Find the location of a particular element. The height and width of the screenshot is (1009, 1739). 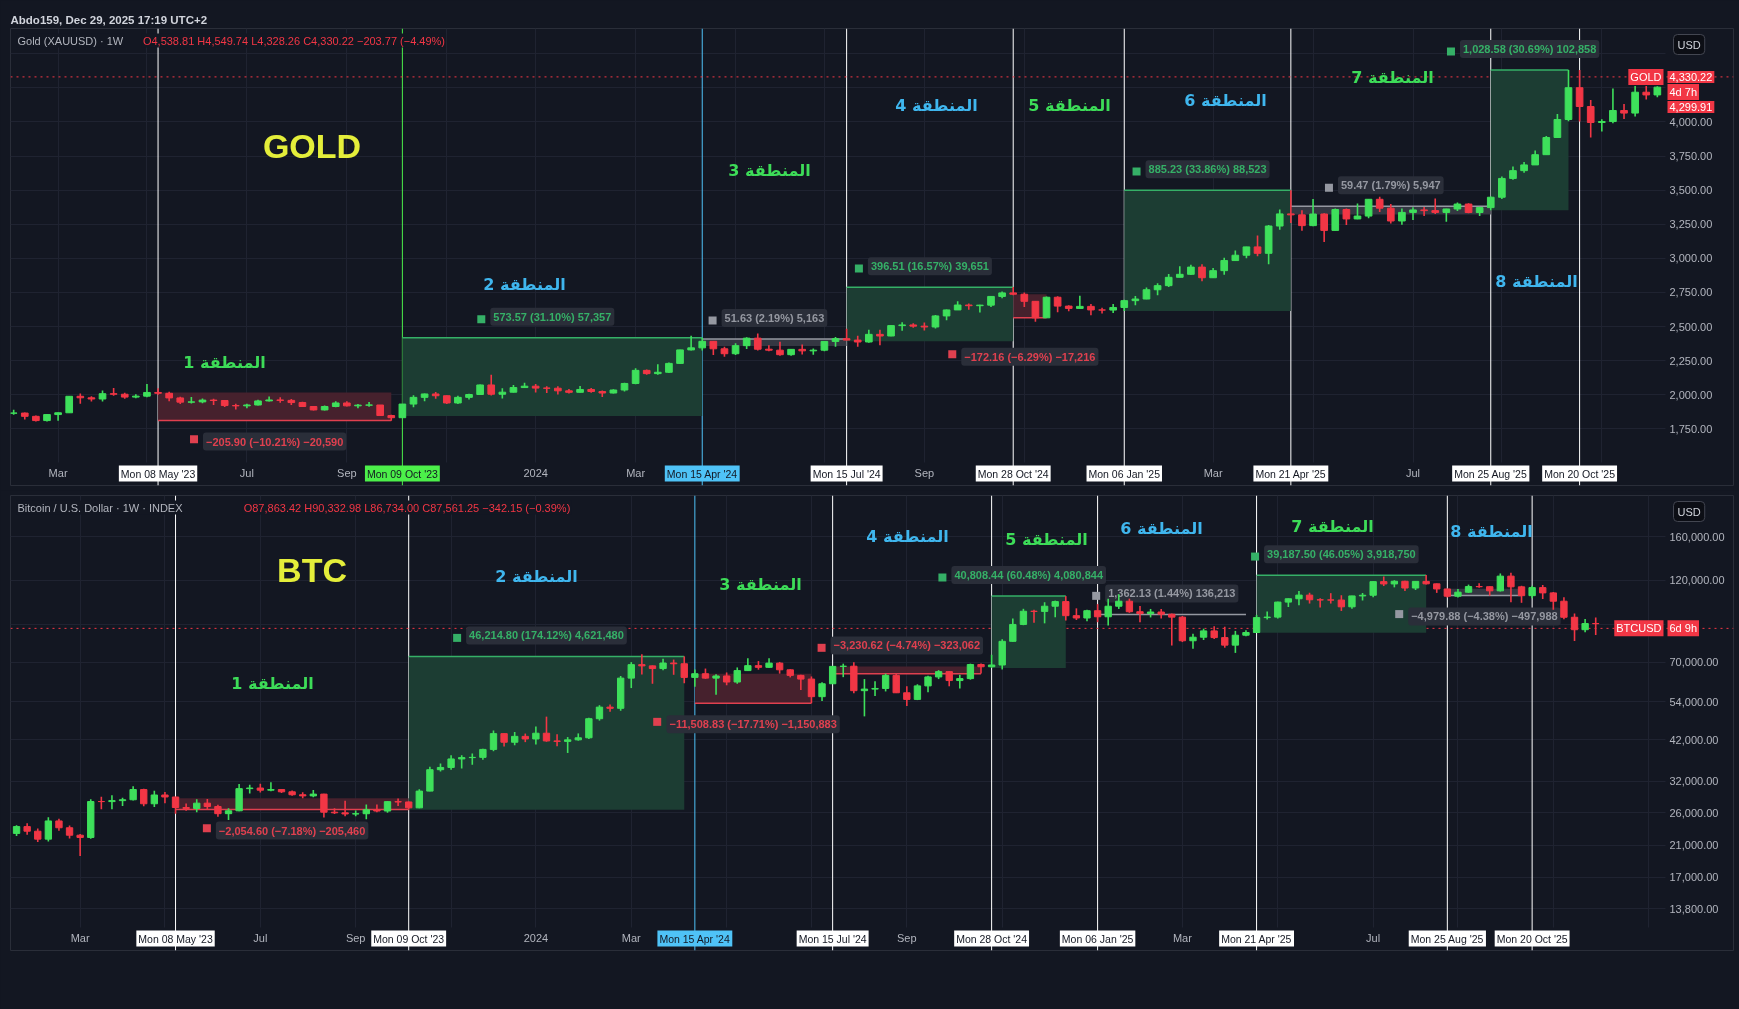

annotation: 4d 7h is located at coordinates (1683, 91).